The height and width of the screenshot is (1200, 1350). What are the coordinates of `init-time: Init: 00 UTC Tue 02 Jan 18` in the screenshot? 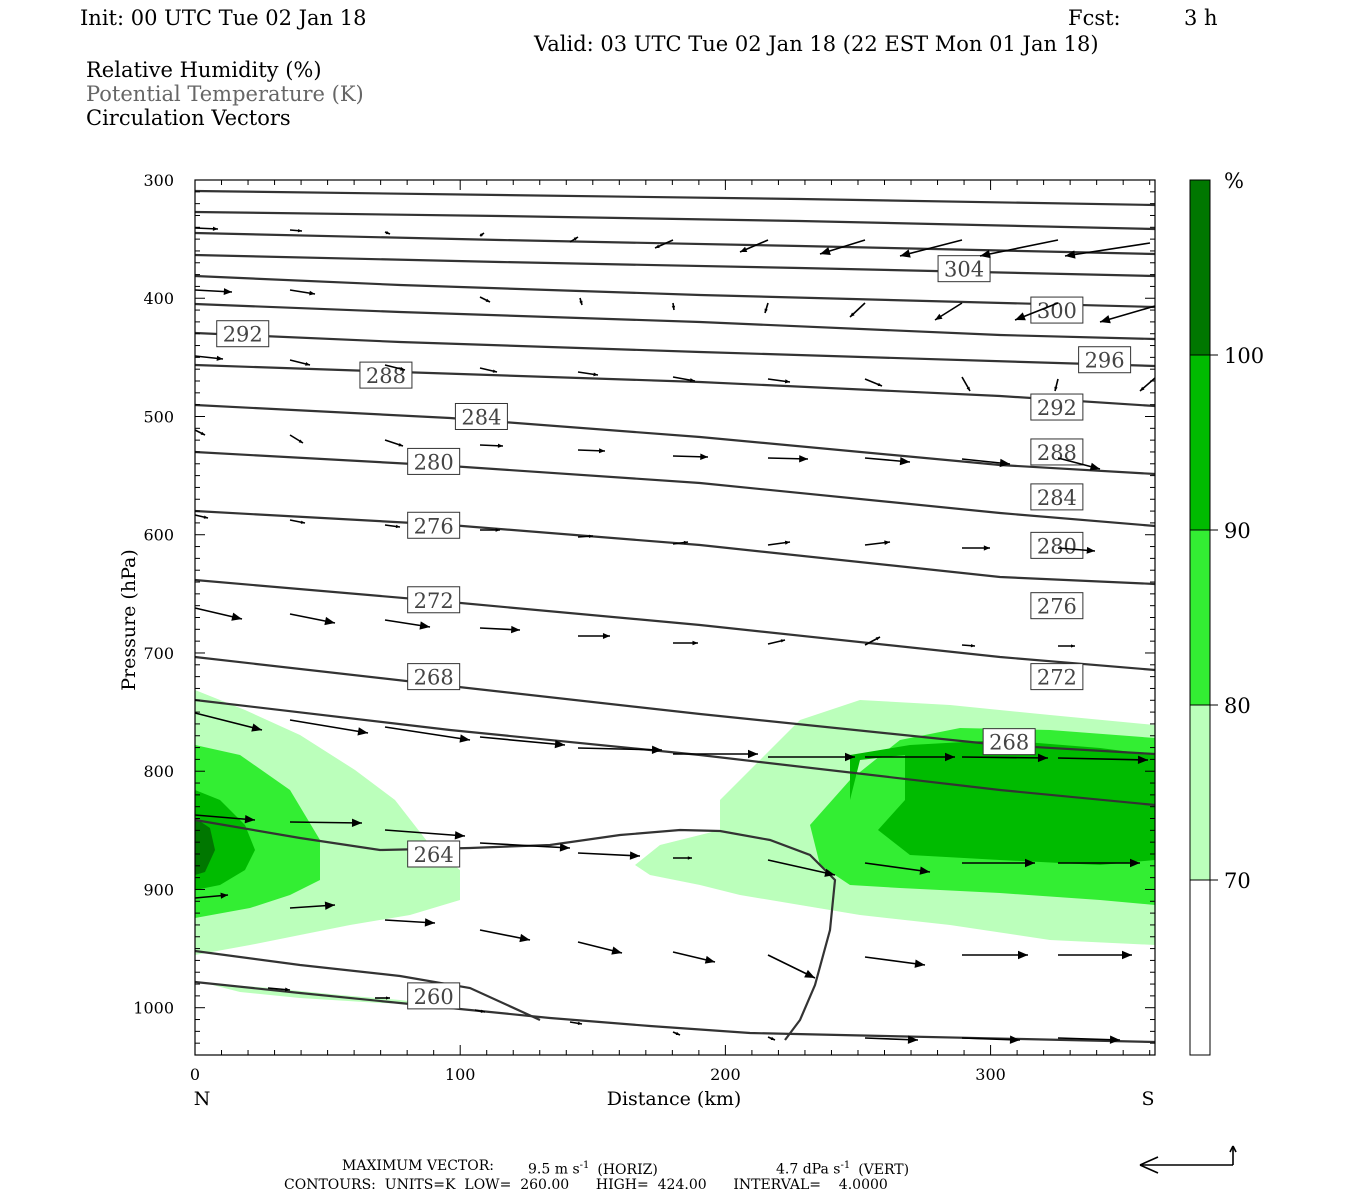 It's located at (223, 18).